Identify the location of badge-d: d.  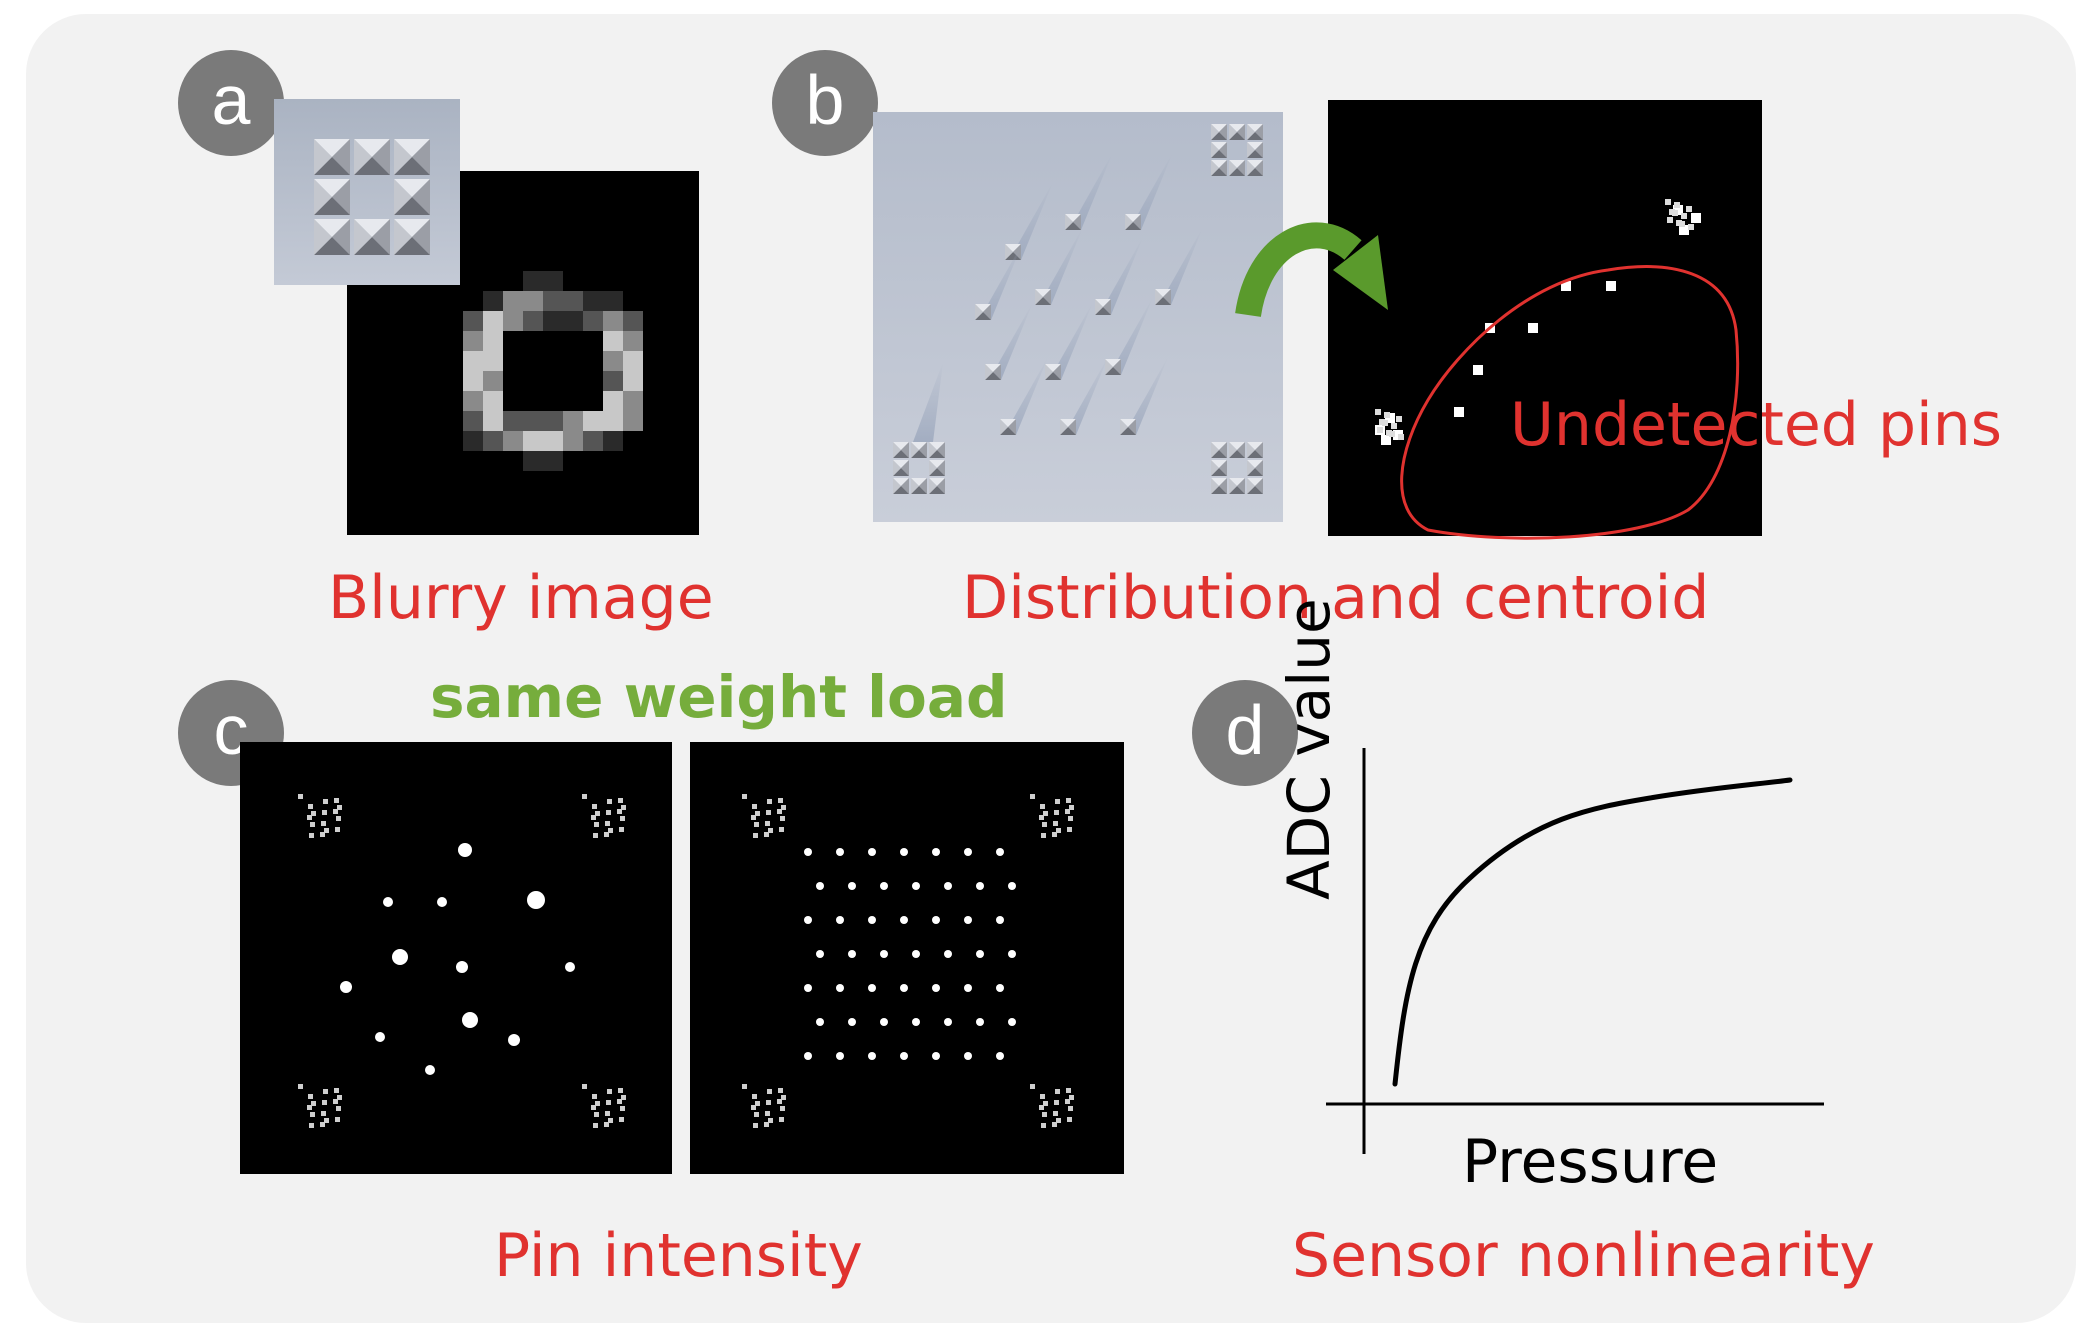
(1245, 733).